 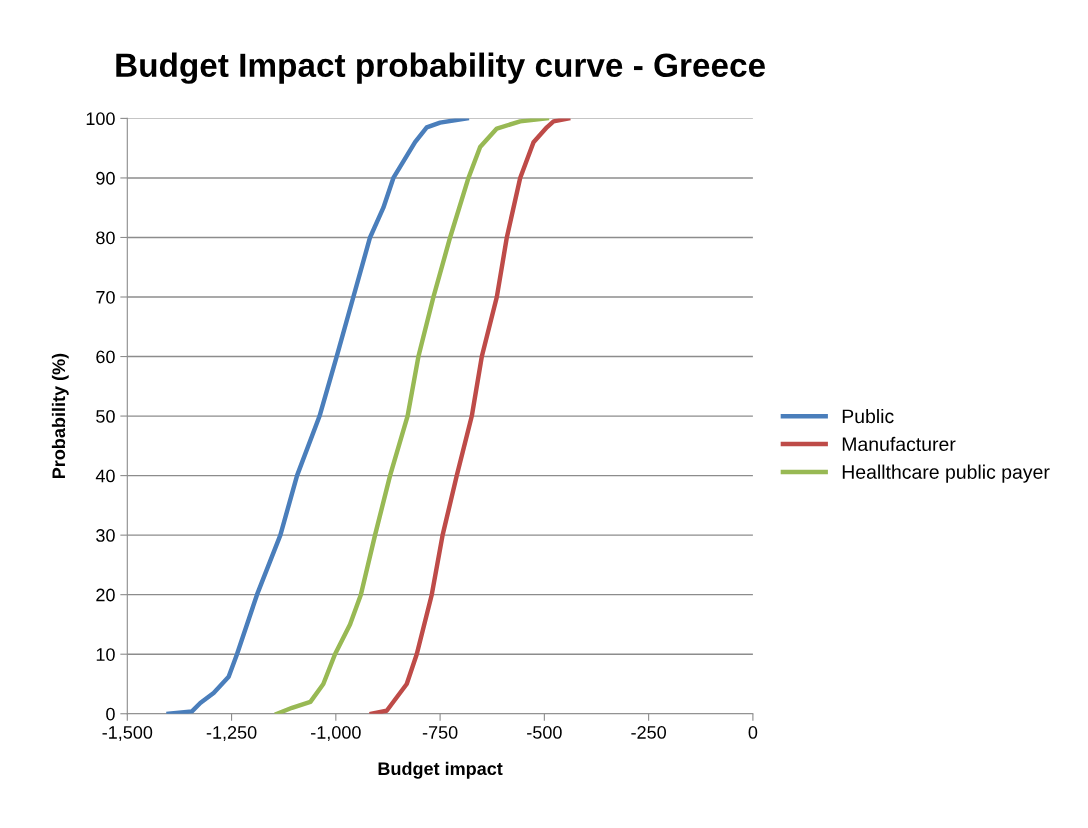 I want to click on y-tick-label: 70, so click(x=105, y=297).